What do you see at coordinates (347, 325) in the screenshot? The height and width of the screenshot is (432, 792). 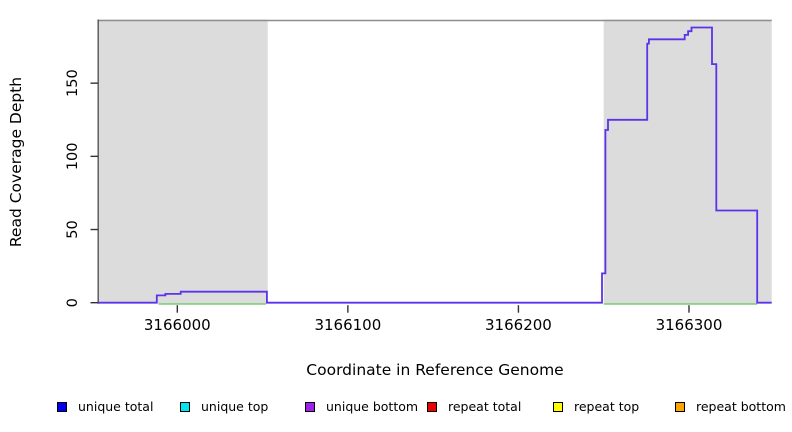 I see `x-tick-label: 3166100` at bounding box center [347, 325].